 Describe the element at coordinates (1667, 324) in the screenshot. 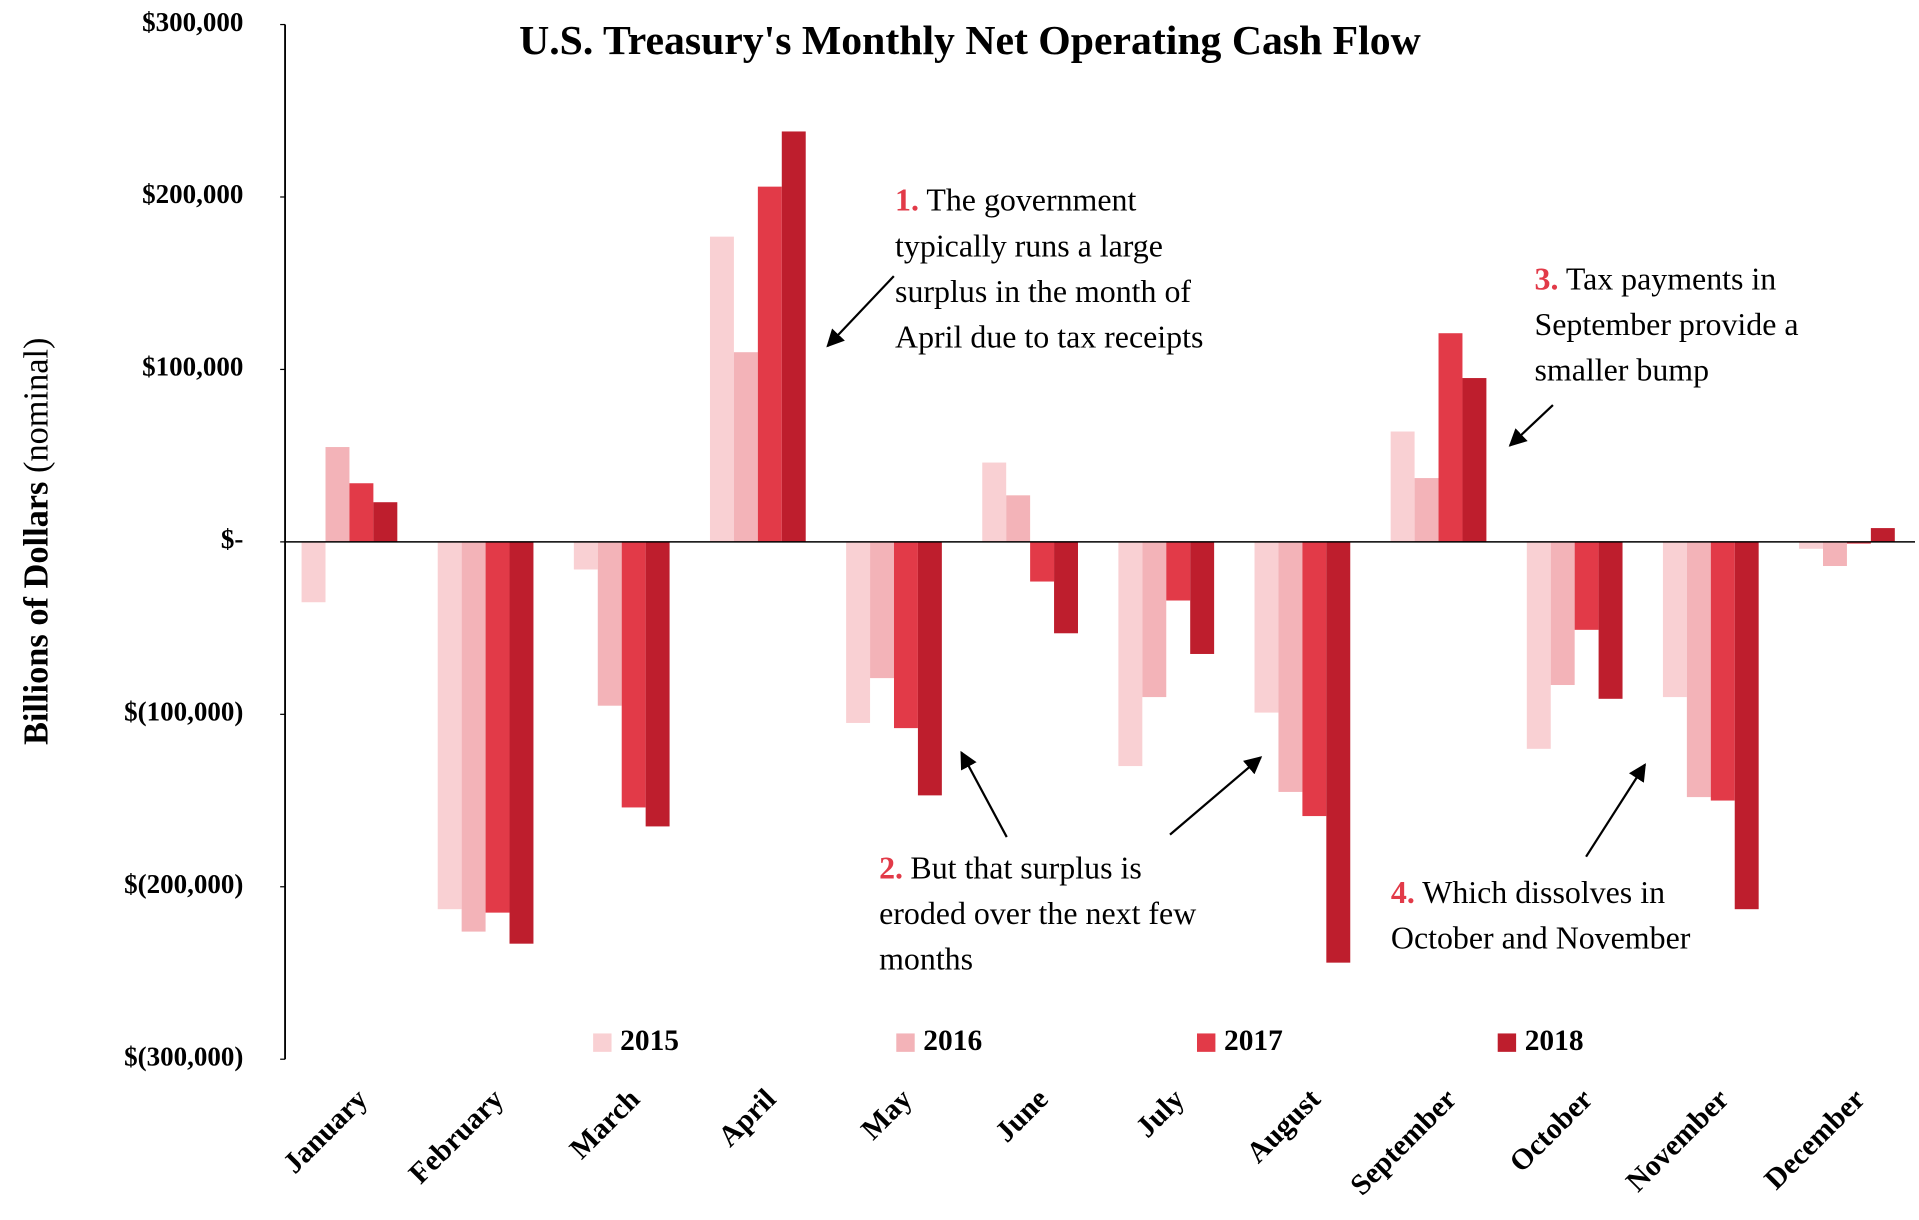

I see `annotation-line: September provide a` at that location.